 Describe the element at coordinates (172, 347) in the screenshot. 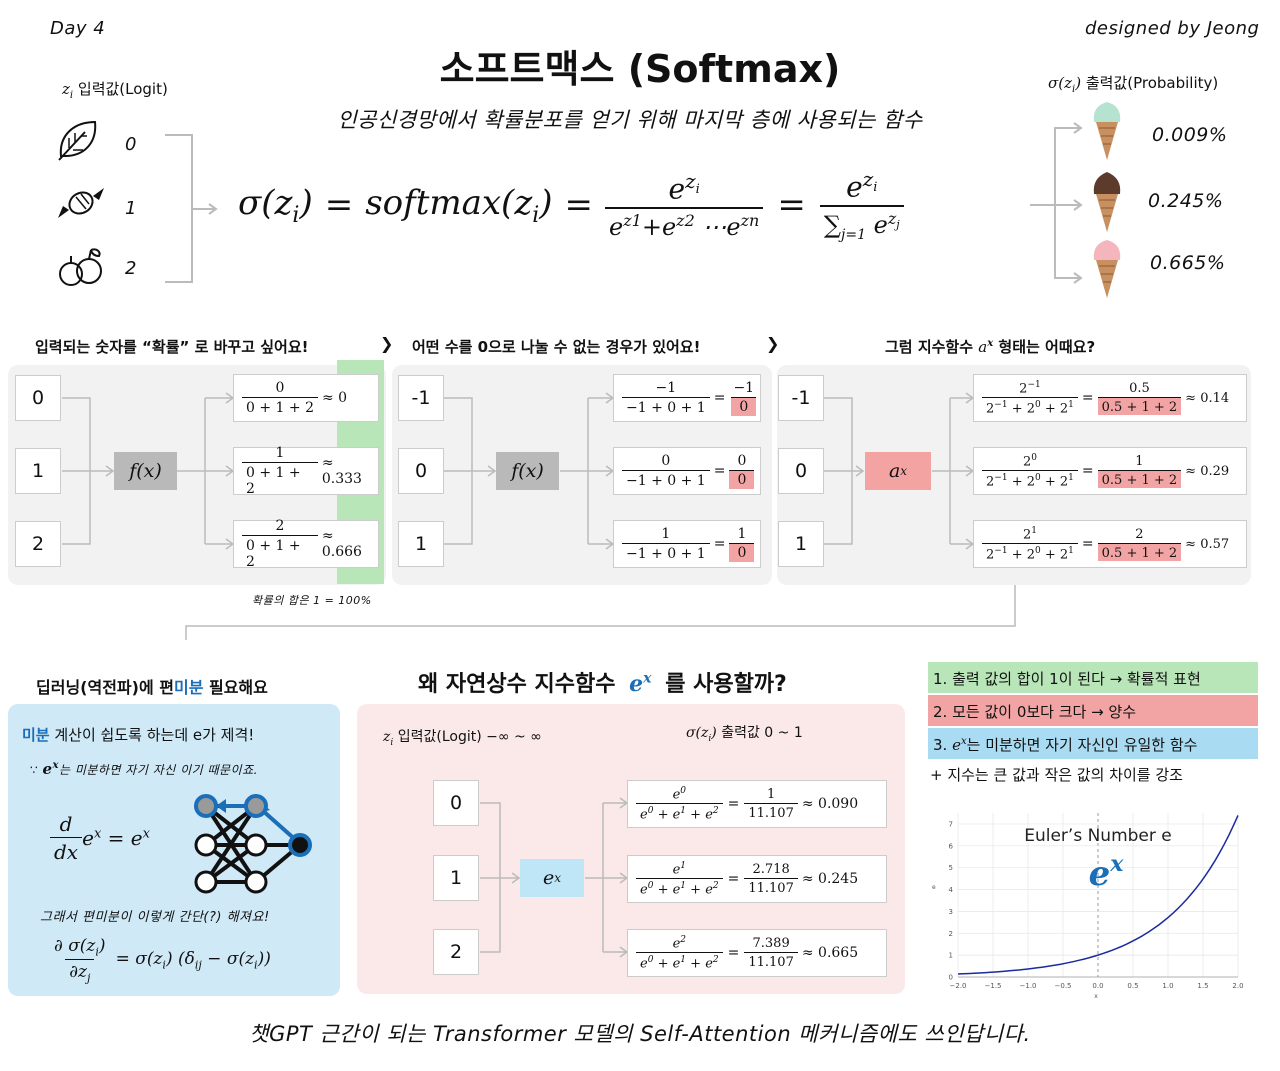

I see `step-label-1: 입력되는 숫자를 “확률” 로 바꾸고 싶어요!` at that location.